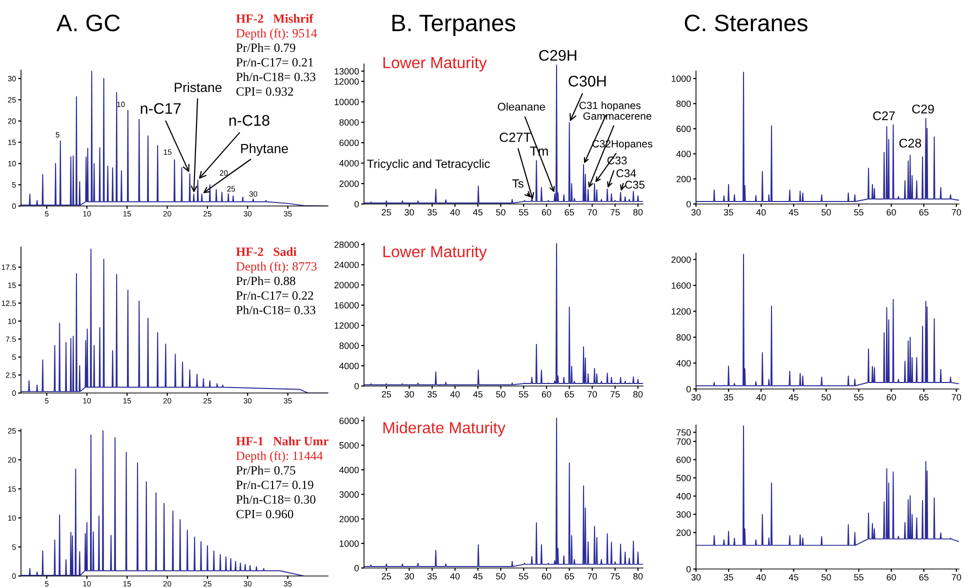 This screenshot has height=588, width=963. What do you see at coordinates (275, 18) in the screenshot?
I see `text: HF-2 Mishrif` at bounding box center [275, 18].